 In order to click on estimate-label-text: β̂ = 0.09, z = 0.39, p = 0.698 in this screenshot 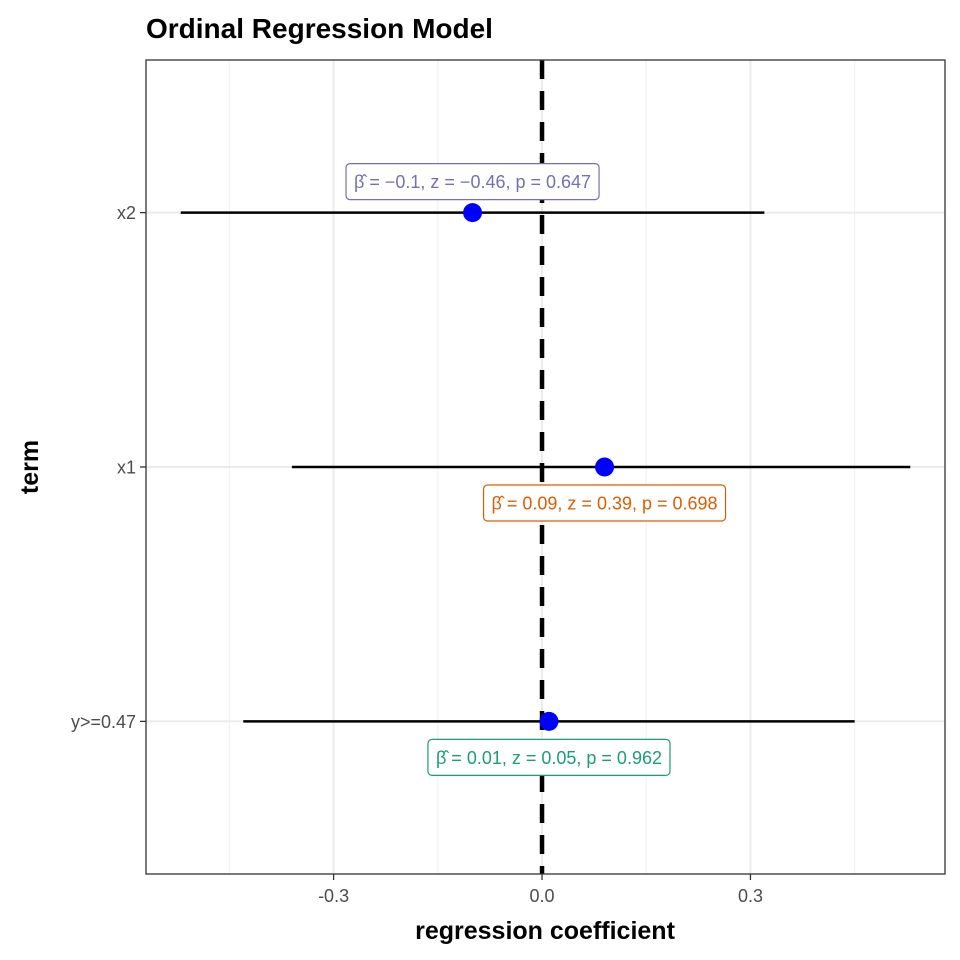, I will do `click(605, 504)`.